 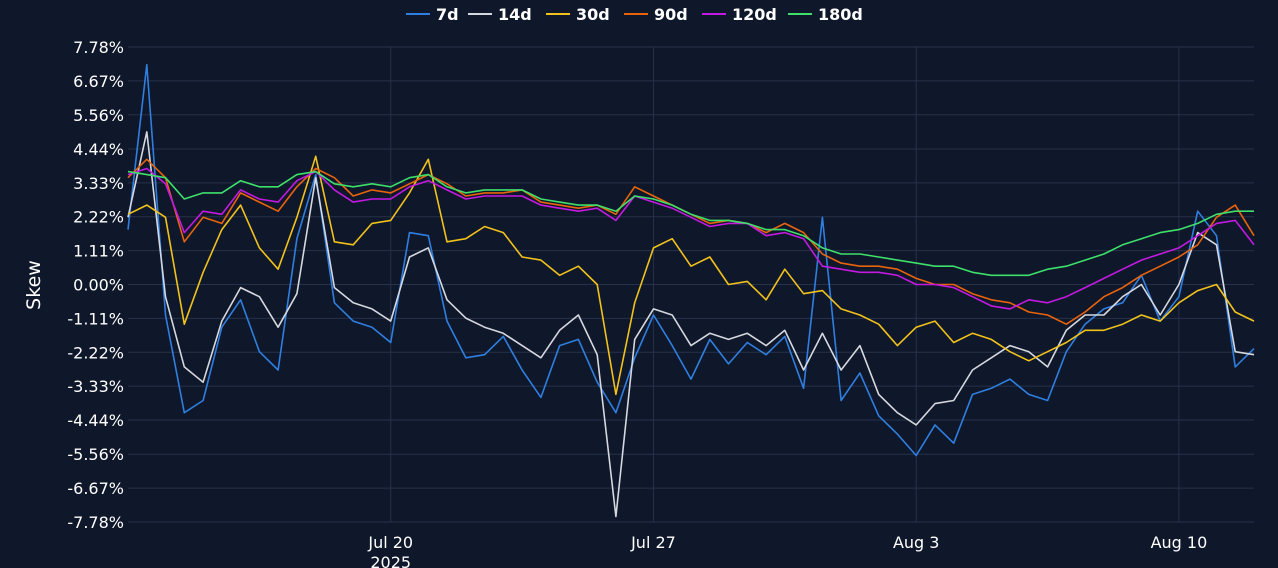 I want to click on y-tick-label: -3.33%, so click(x=95, y=386).